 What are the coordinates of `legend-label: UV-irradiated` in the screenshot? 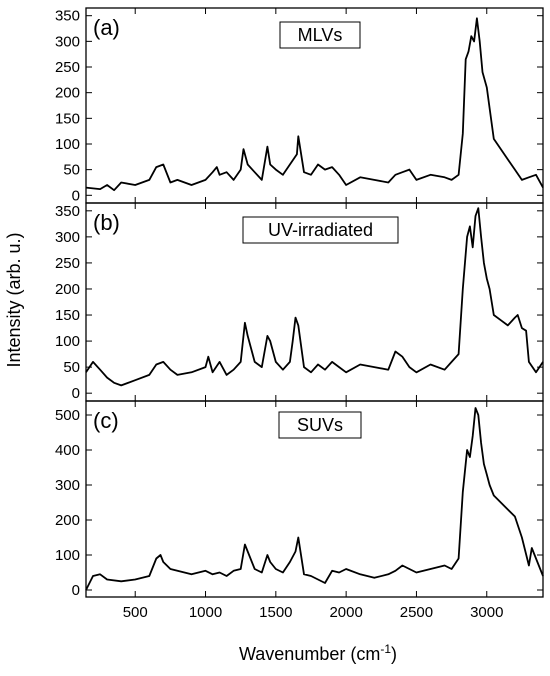 It's located at (320, 230).